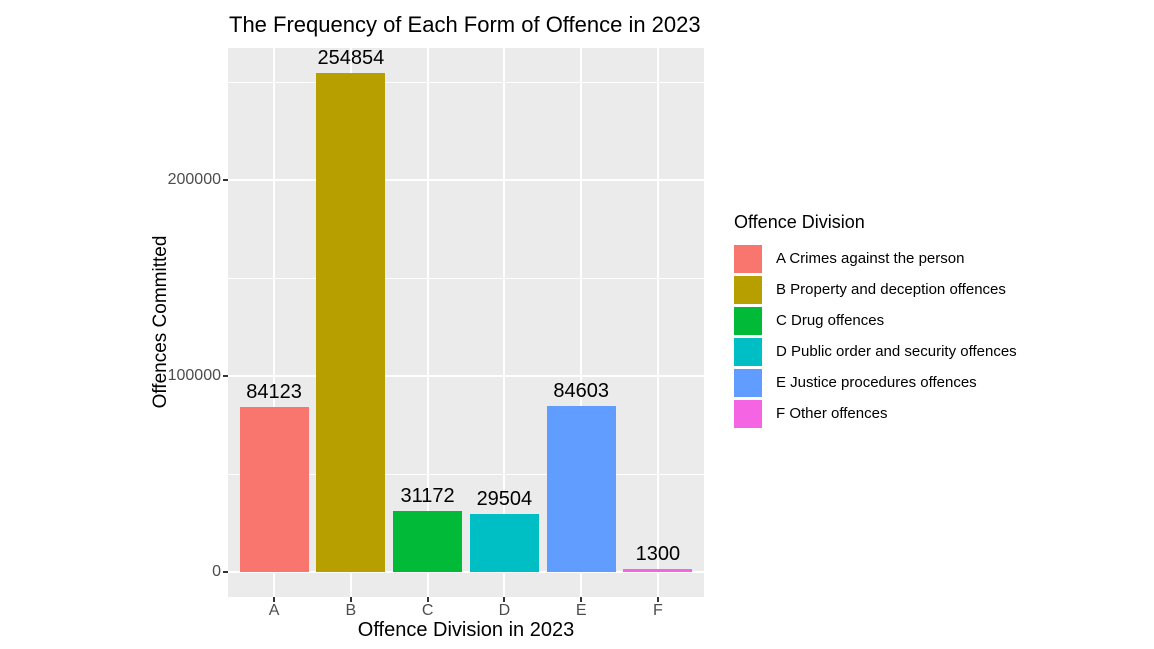 The width and height of the screenshot is (1154, 649). I want to click on x-tick-label: E, so click(581, 610).